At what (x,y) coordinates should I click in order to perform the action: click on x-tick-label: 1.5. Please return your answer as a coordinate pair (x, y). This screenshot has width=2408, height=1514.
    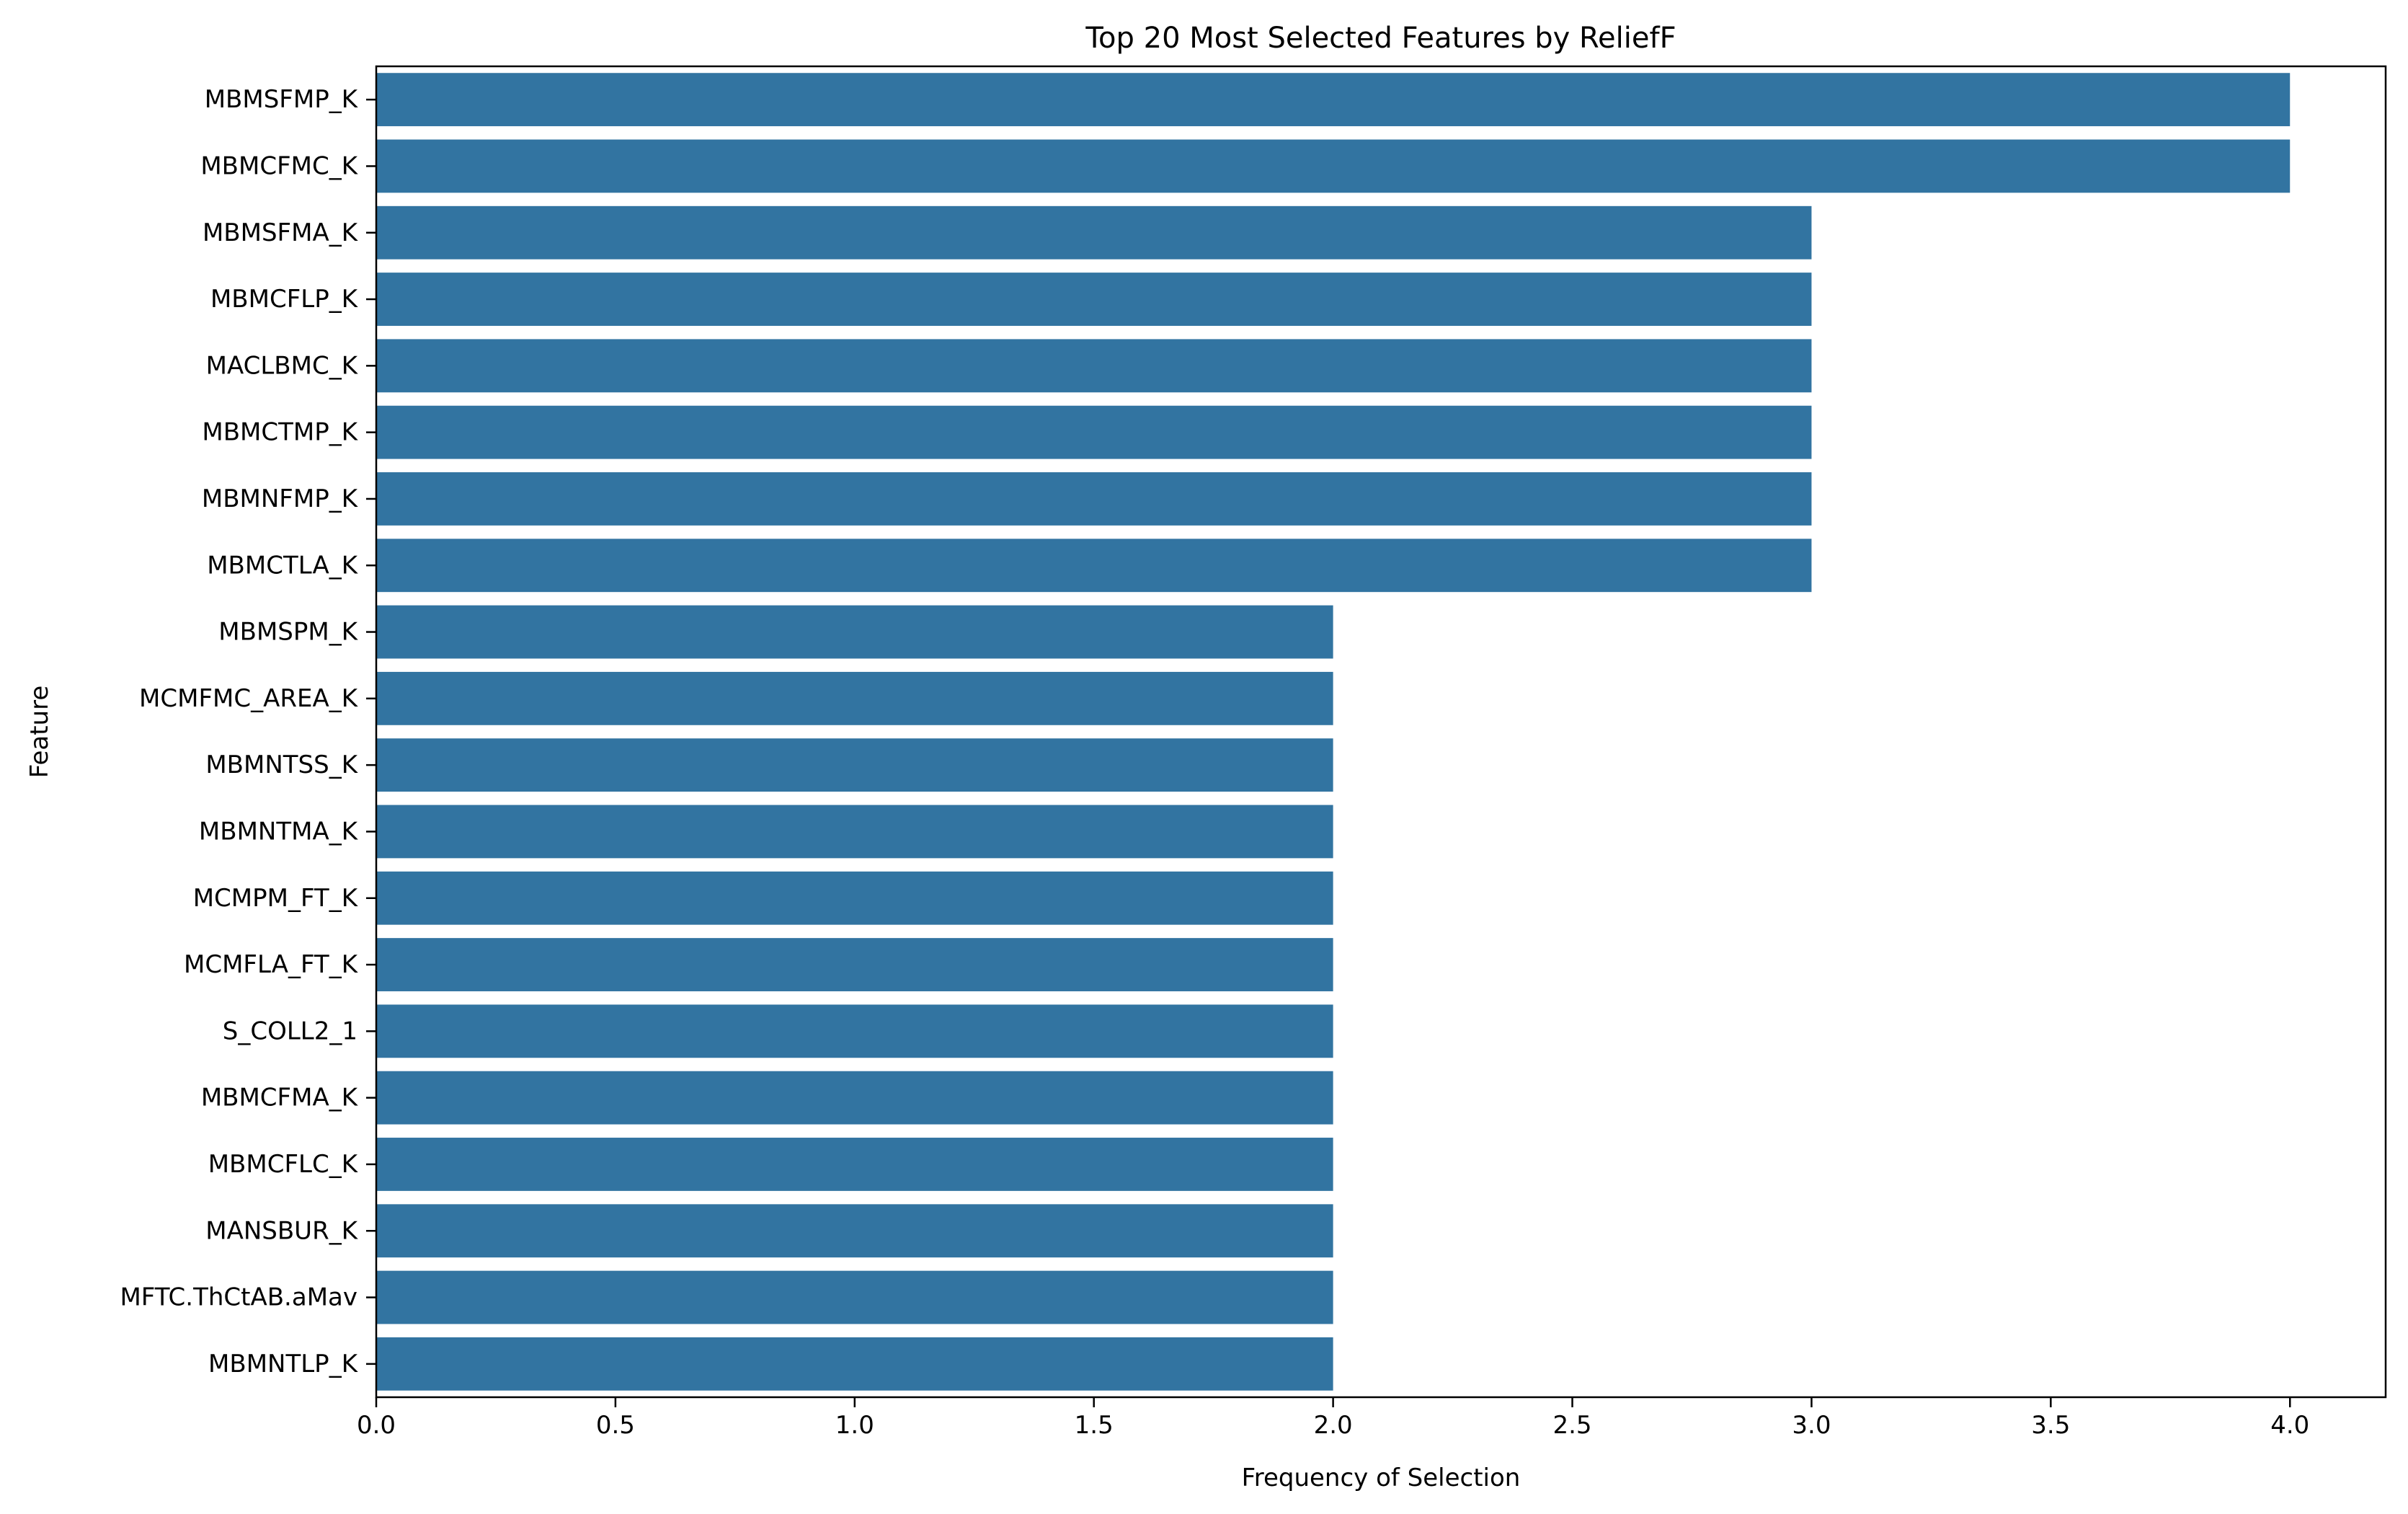
    Looking at the image, I should click on (1094, 1425).